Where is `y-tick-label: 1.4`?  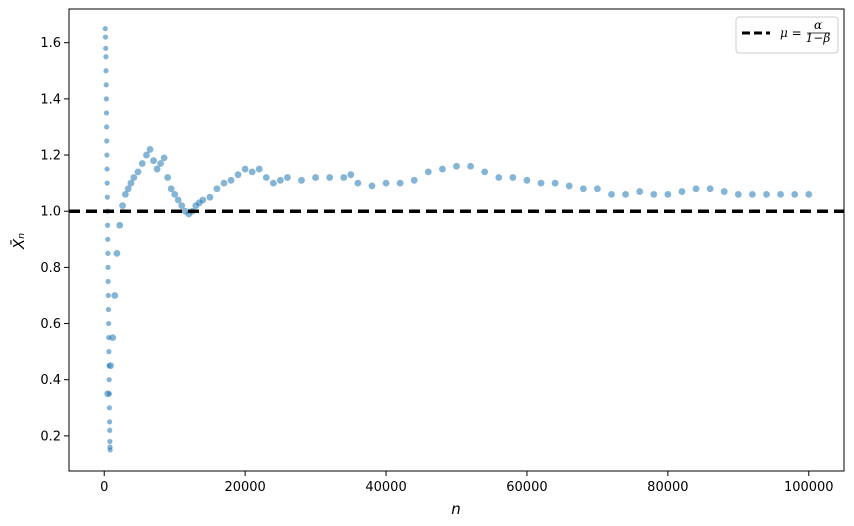
y-tick-label: 1.4 is located at coordinates (50, 99).